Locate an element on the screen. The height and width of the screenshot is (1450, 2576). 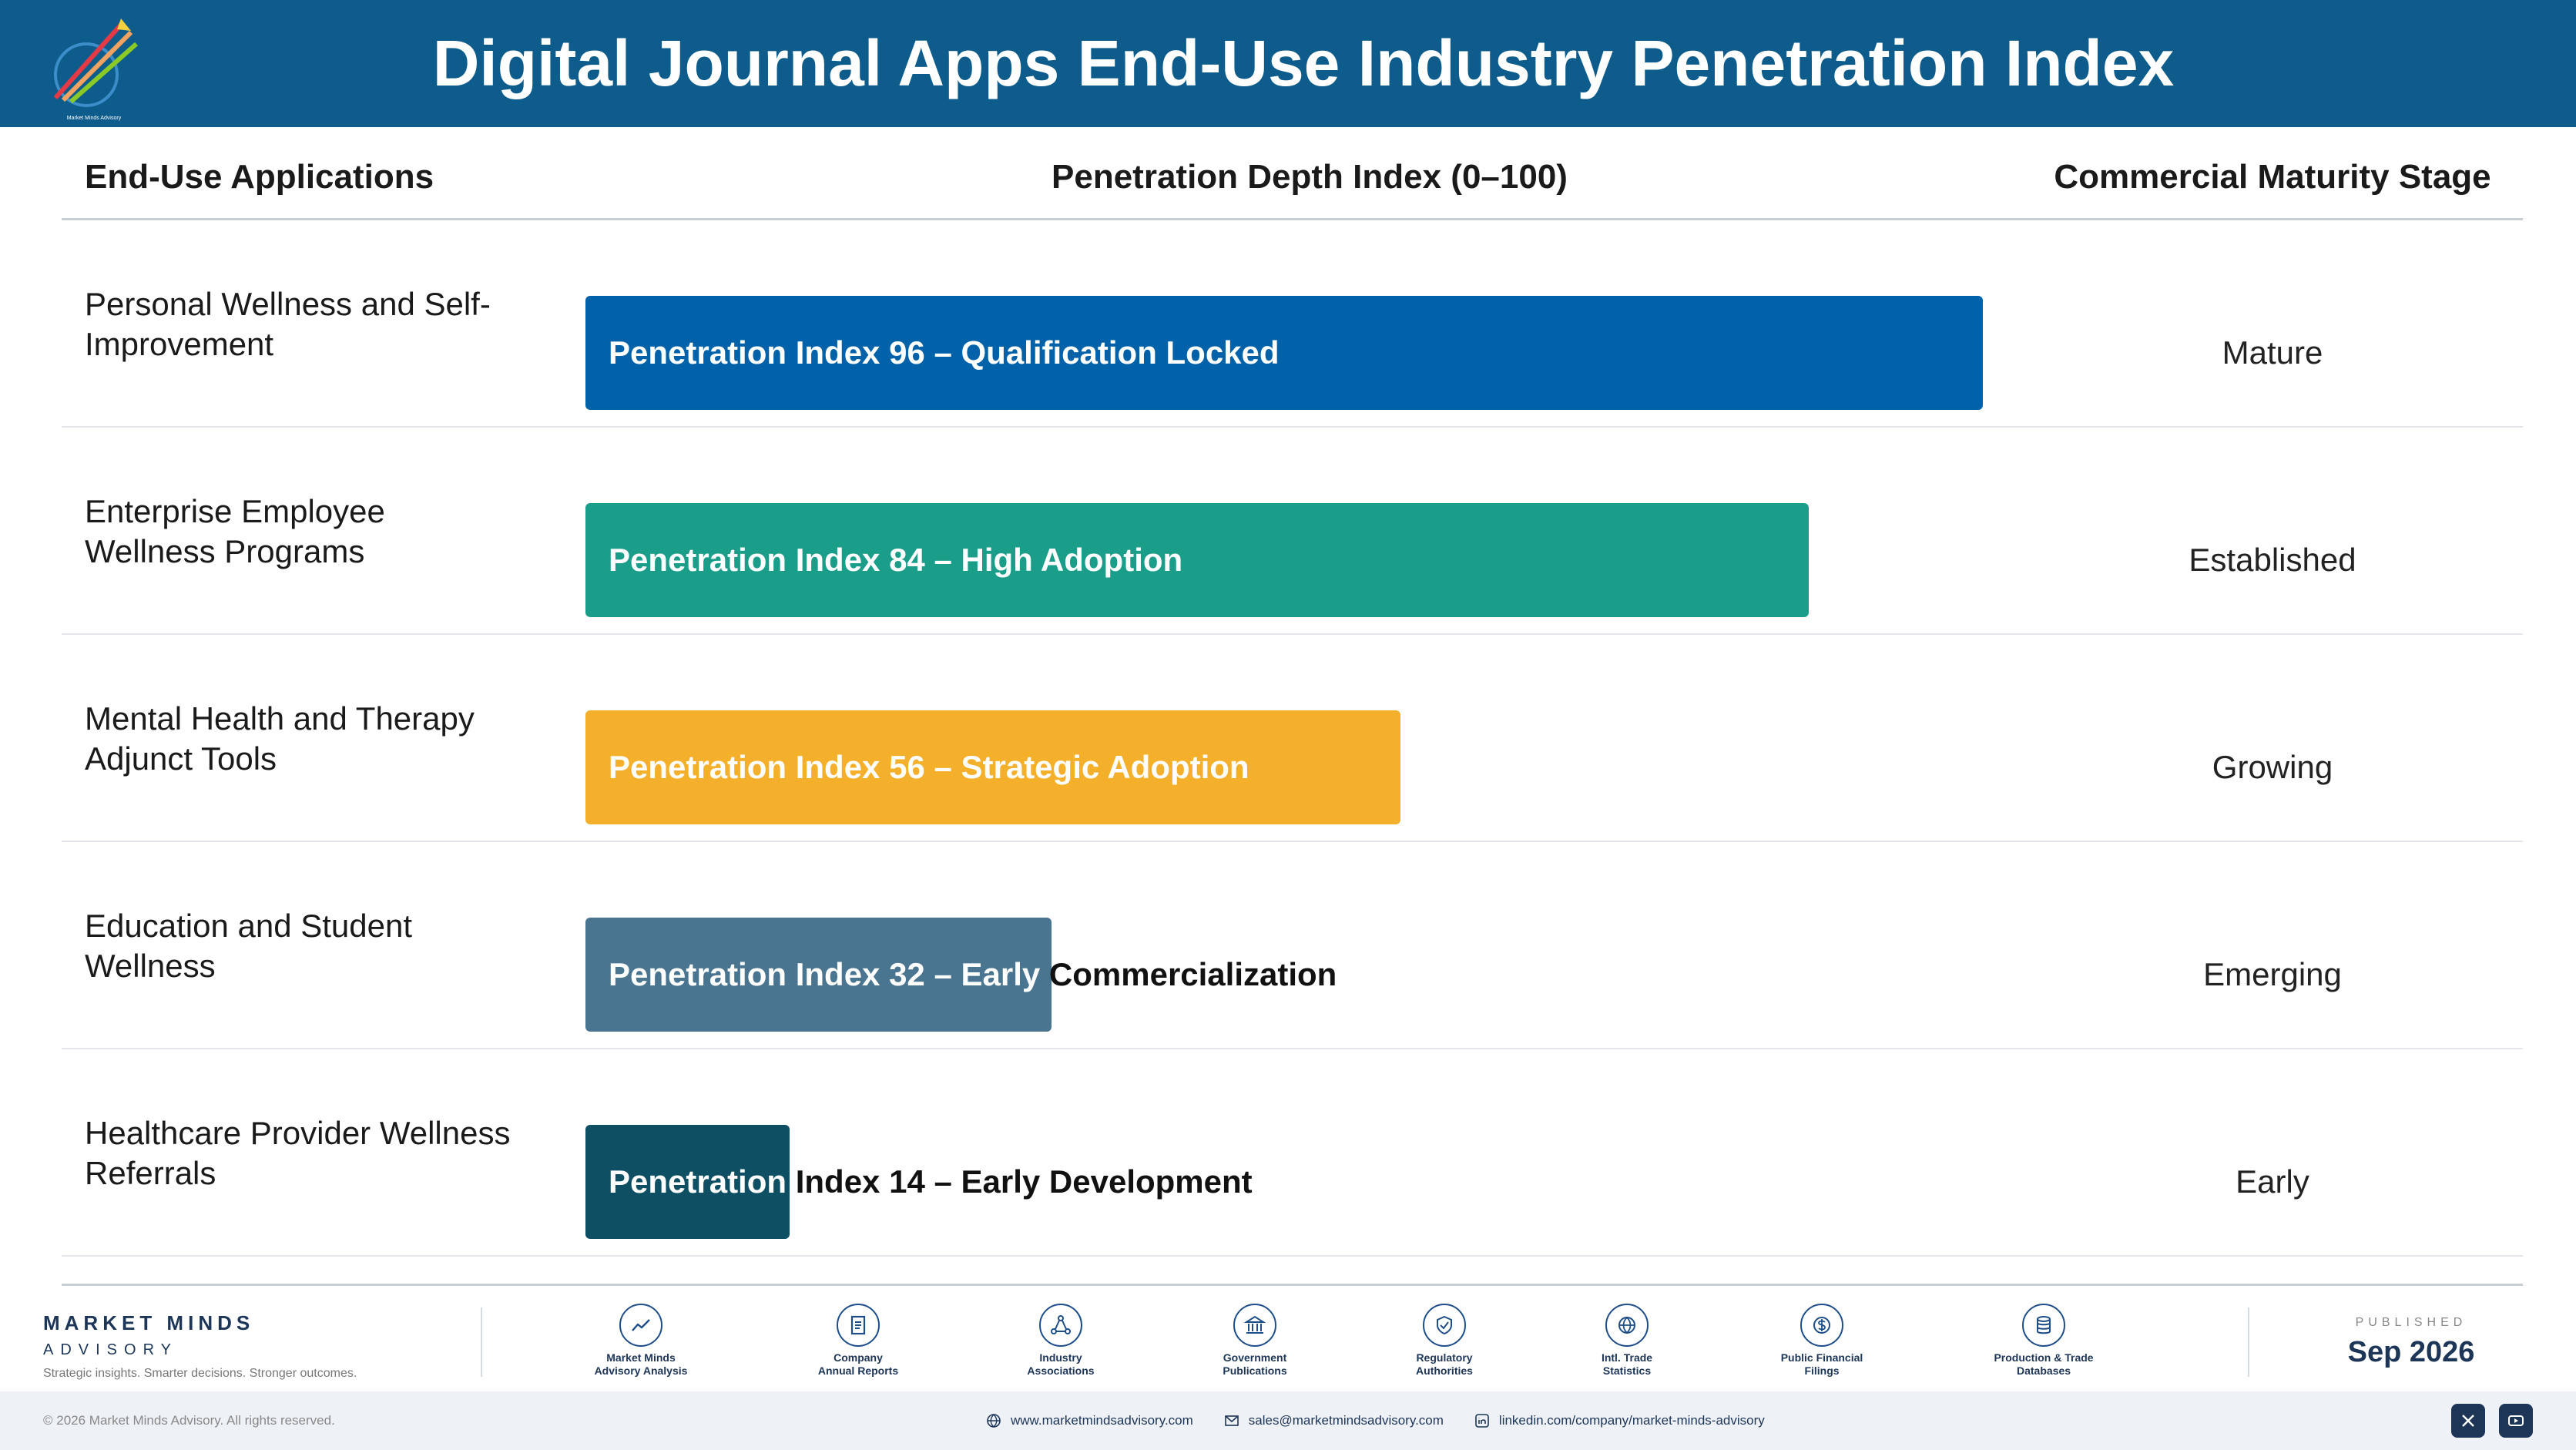
column-header-stage: Commercial Maturity Stage is located at coordinates (2272, 177).